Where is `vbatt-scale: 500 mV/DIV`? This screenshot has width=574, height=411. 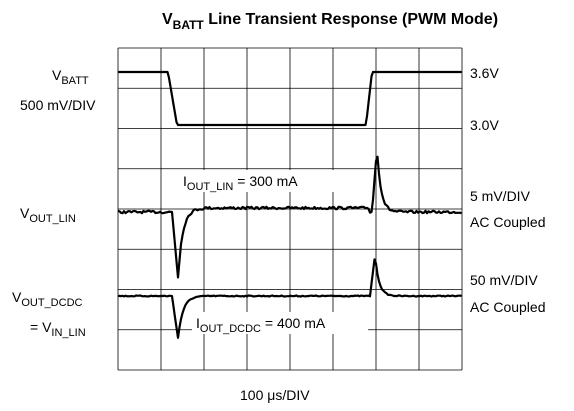 vbatt-scale: 500 mV/DIV is located at coordinates (58, 105).